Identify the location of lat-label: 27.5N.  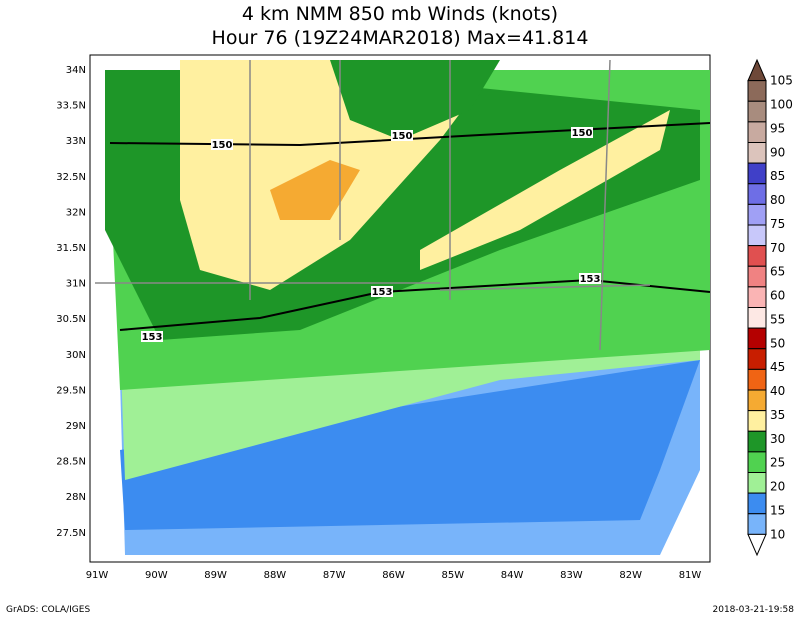
(71, 533).